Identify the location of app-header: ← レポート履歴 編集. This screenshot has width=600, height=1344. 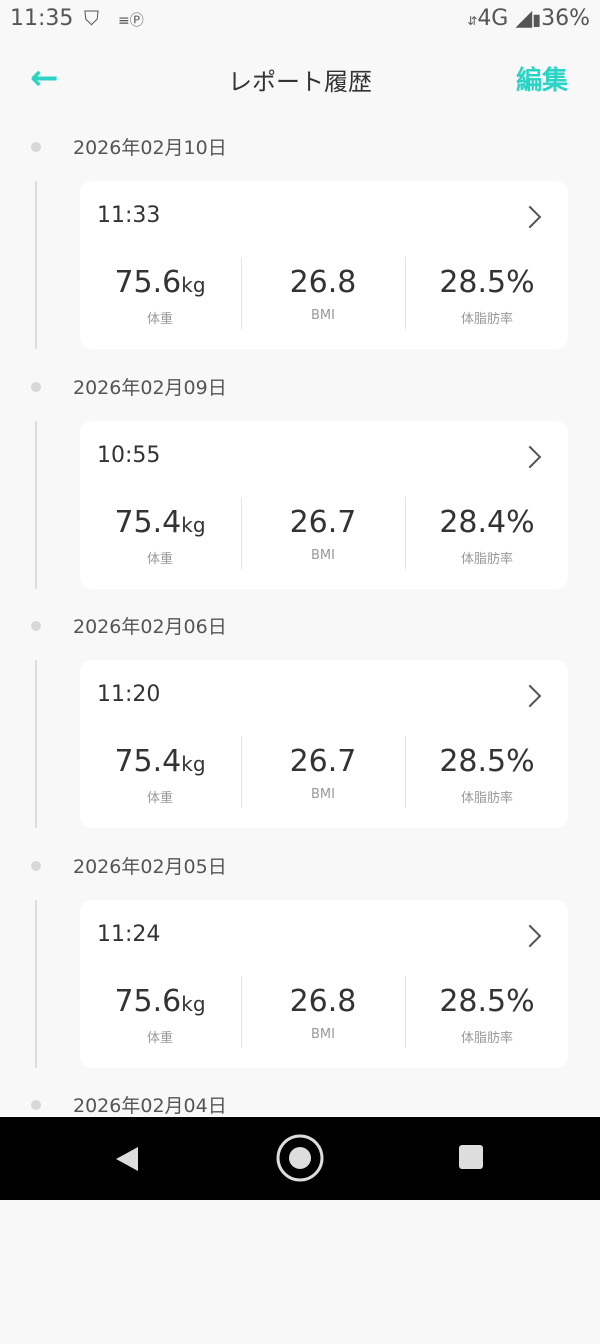
(300, 78).